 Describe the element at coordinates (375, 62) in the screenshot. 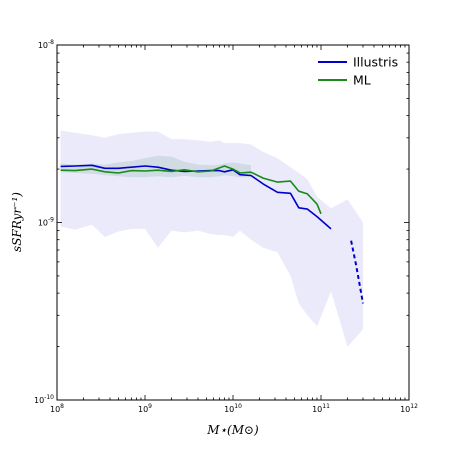

I see `legend-label-illustris: Illustris` at that location.